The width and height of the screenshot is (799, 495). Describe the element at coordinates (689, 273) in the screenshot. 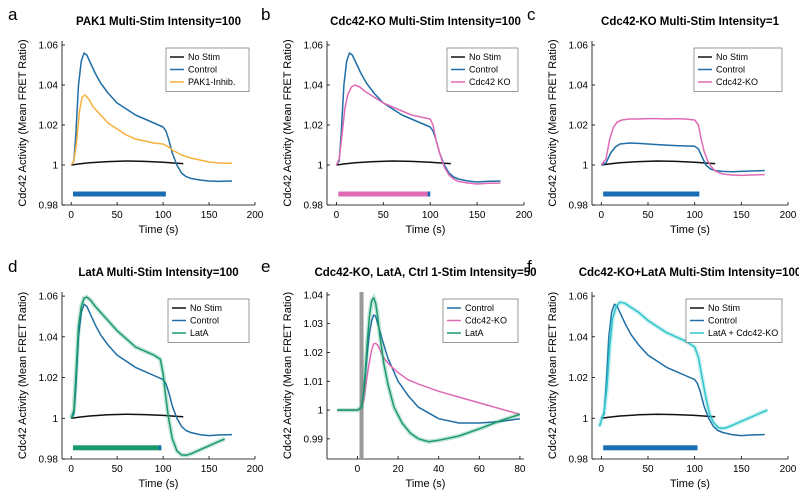

I see `panel-title: Cdc42-KO+LatA Multi-Stim Intensity=100` at that location.